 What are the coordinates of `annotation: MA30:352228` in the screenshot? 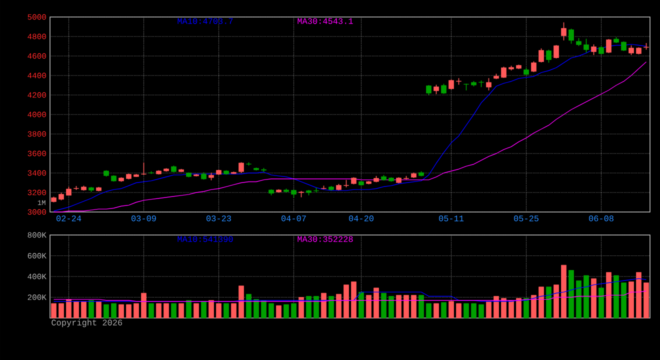 It's located at (325, 239).